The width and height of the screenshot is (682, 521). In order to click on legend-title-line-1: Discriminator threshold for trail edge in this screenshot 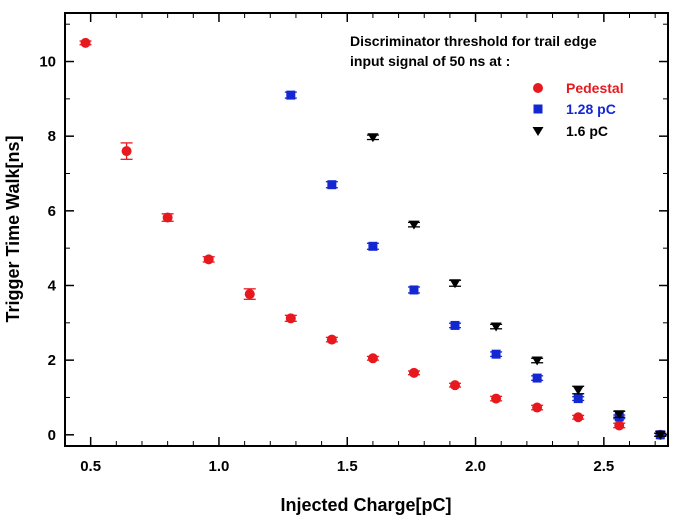, I will do `click(473, 41)`.